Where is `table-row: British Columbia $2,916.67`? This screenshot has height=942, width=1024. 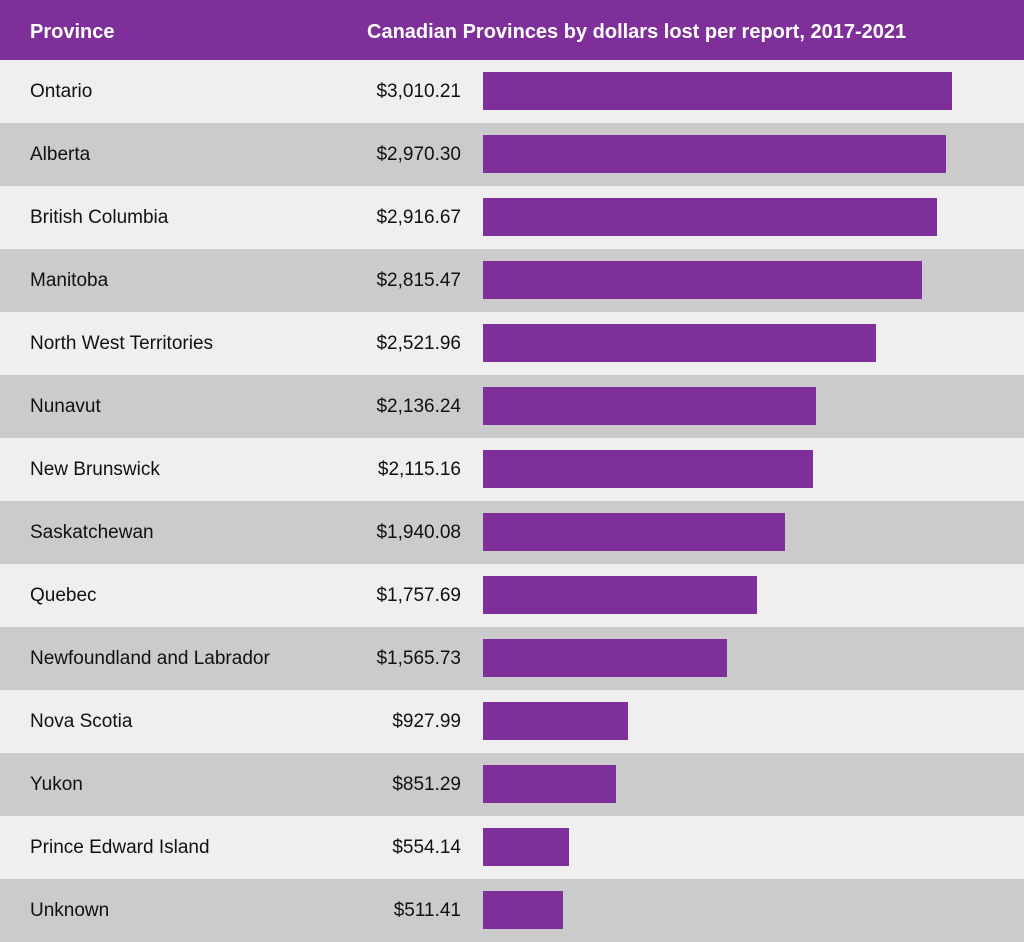 table-row: British Columbia $2,916.67 is located at coordinates (512, 217).